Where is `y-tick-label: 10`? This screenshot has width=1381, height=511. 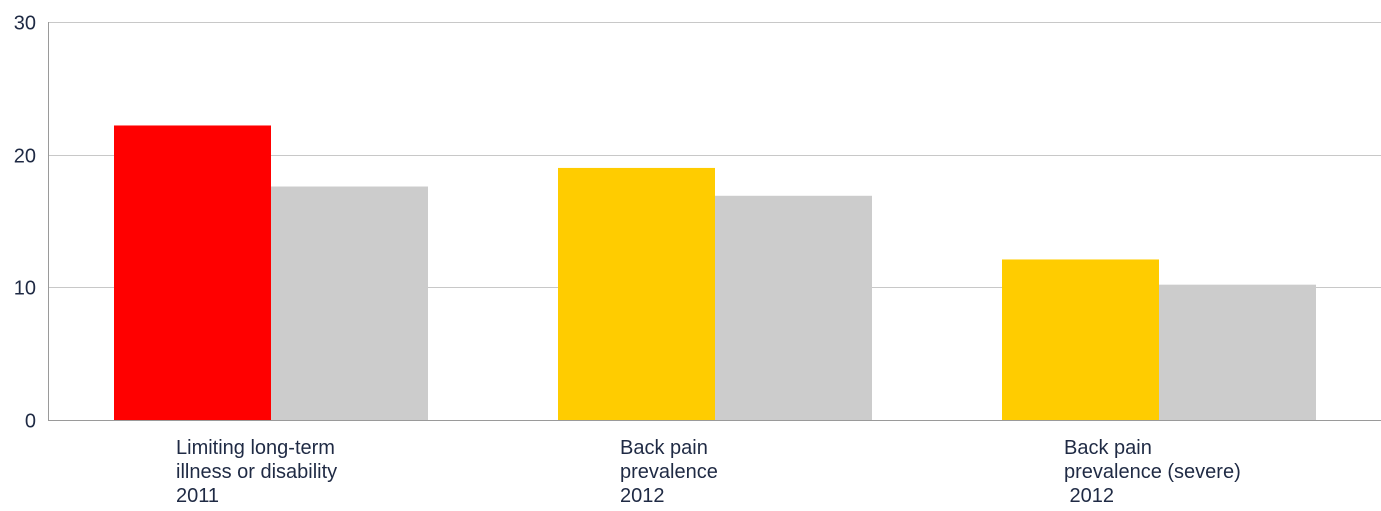
y-tick-label: 10 is located at coordinates (25, 289).